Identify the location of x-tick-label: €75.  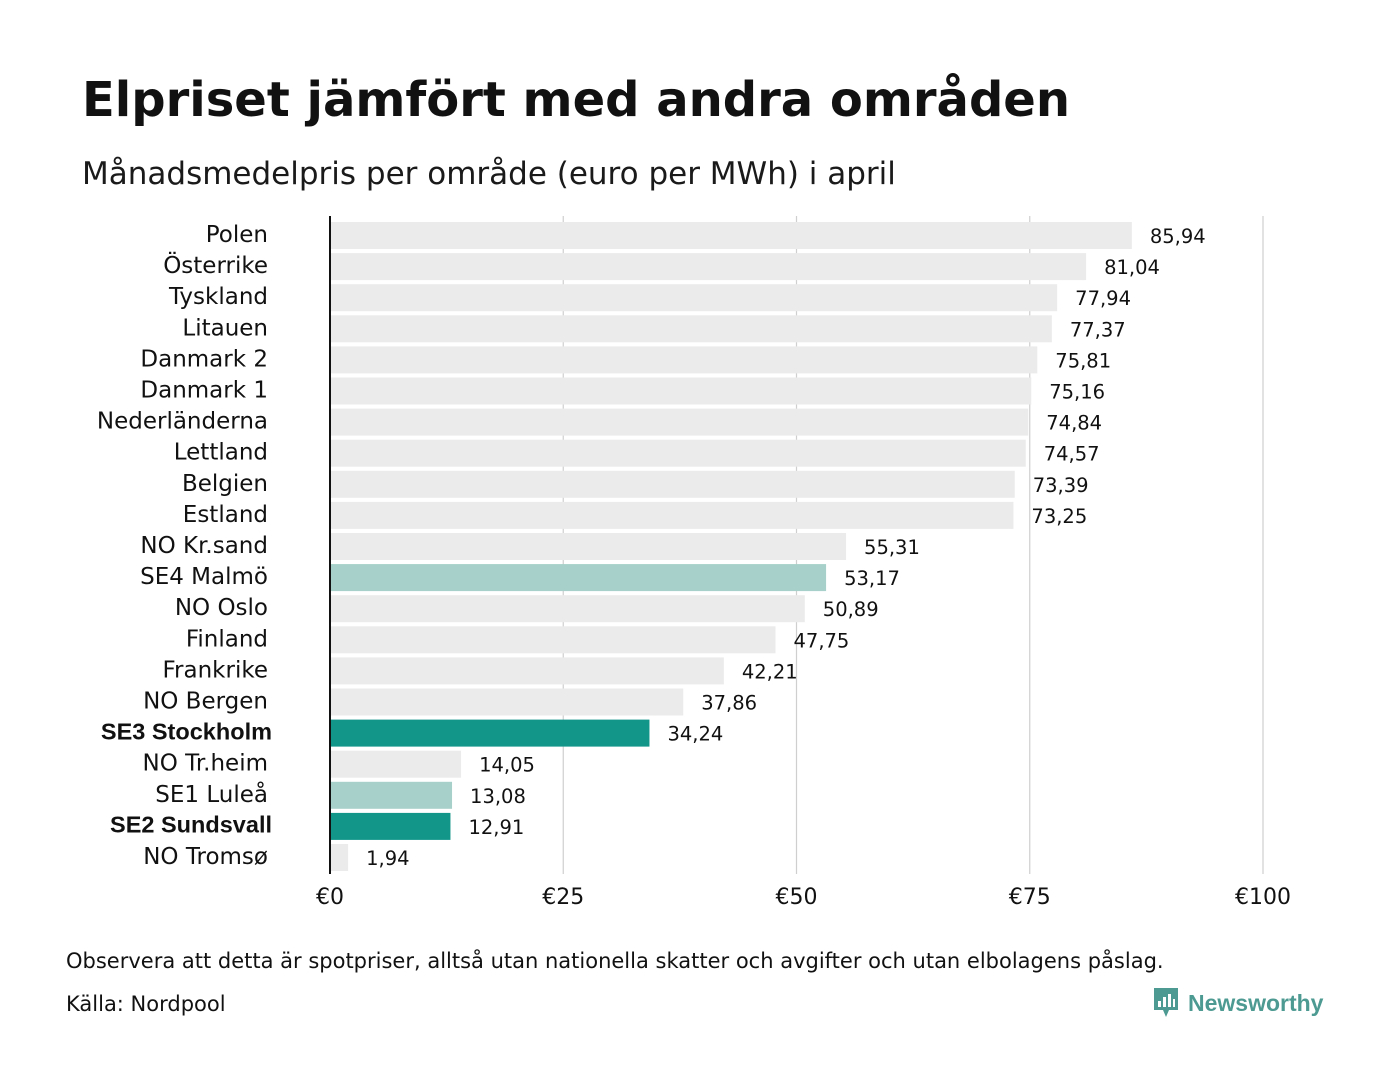
(1030, 897).